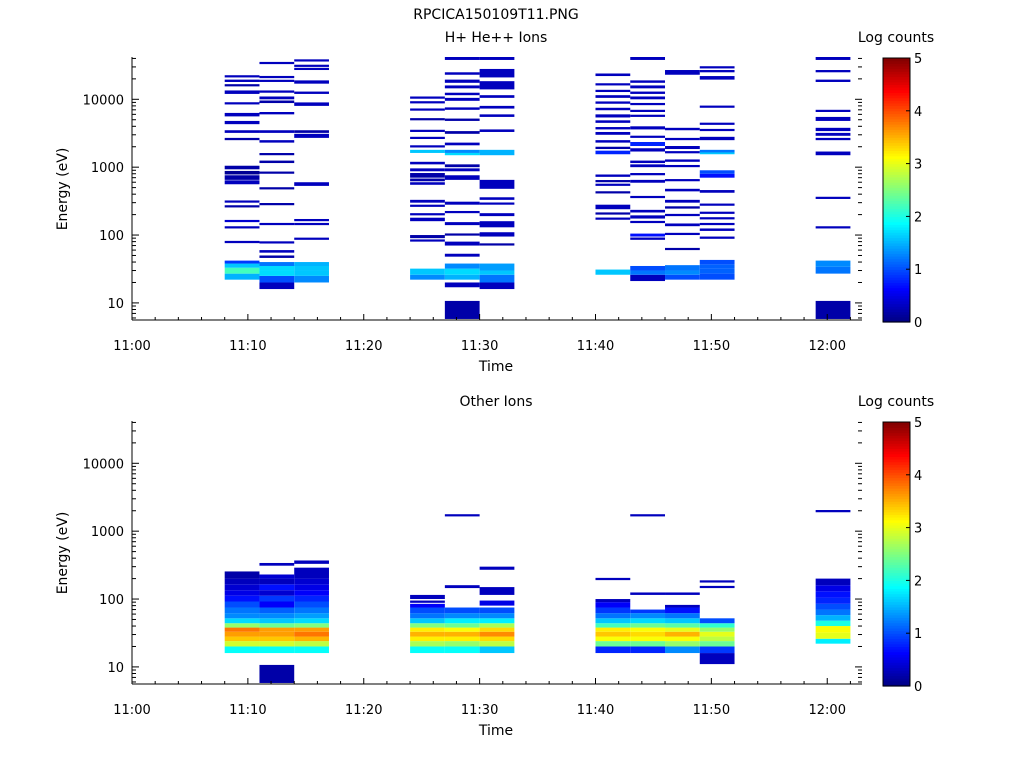 The width and height of the screenshot is (1024, 768). Describe the element at coordinates (827, 346) in the screenshot. I see `x-tick-label: 12:00` at that location.